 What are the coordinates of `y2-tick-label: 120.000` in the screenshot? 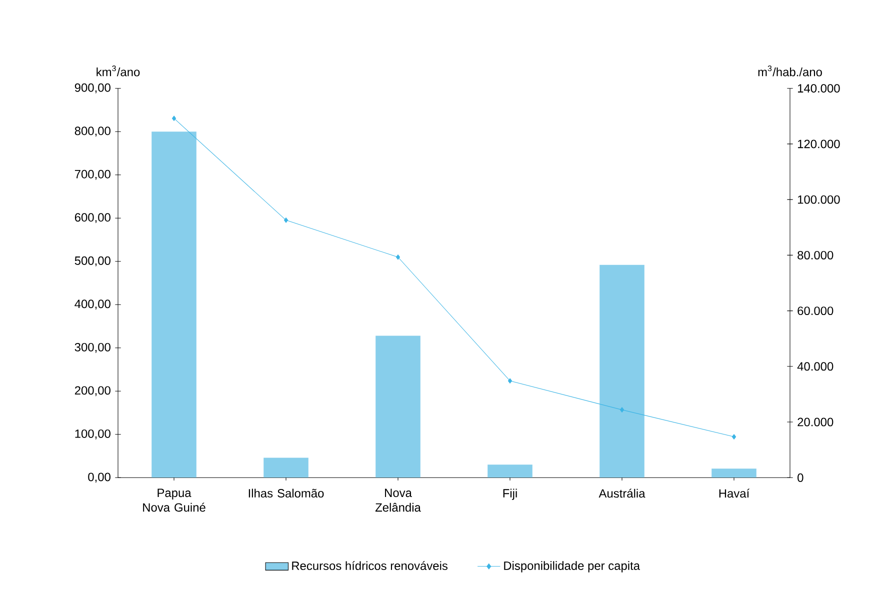 It's located at (819, 144).